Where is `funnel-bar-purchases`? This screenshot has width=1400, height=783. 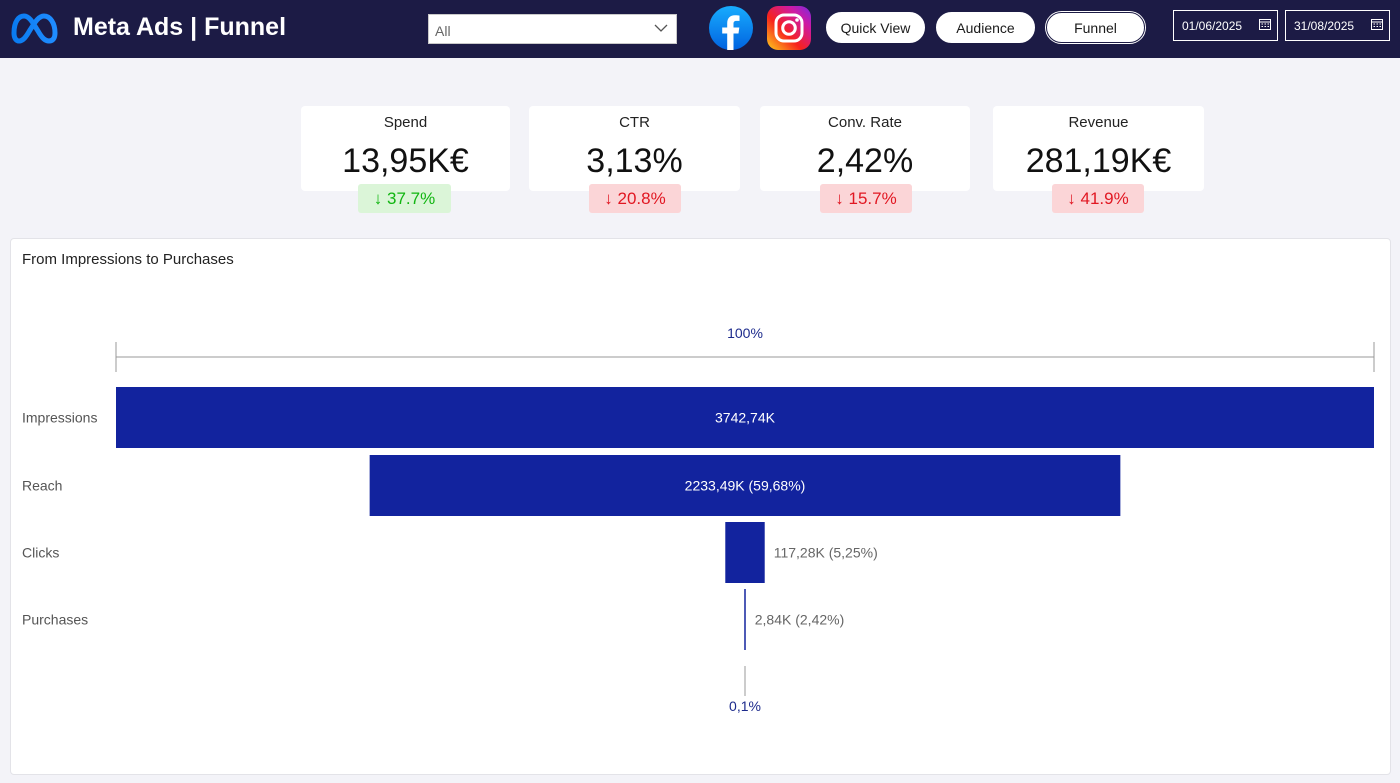 funnel-bar-purchases is located at coordinates (745, 619).